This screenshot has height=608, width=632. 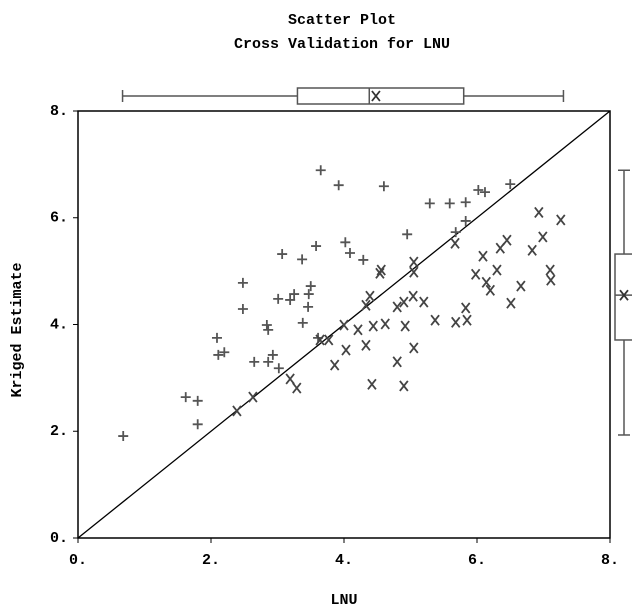 What do you see at coordinates (59, 111) in the screenshot?
I see `y-tick-label: 8.` at bounding box center [59, 111].